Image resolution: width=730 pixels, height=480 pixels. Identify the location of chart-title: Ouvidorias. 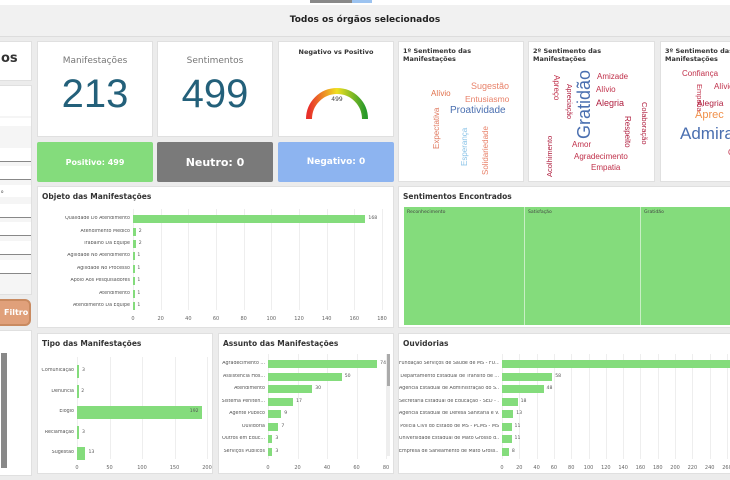
(426, 343).